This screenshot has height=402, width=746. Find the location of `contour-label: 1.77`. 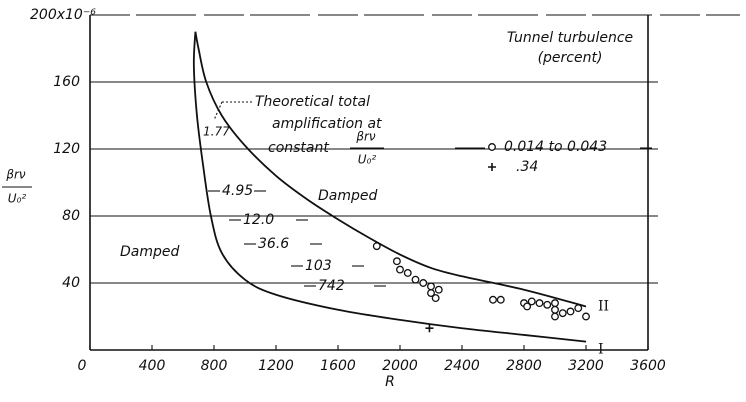

contour-label: 1.77 is located at coordinates (216, 132).